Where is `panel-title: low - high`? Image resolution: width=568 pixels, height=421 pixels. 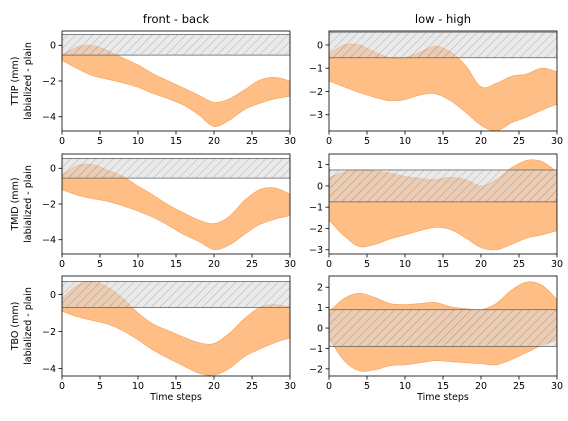 panel-title: low - high is located at coordinates (443, 19).